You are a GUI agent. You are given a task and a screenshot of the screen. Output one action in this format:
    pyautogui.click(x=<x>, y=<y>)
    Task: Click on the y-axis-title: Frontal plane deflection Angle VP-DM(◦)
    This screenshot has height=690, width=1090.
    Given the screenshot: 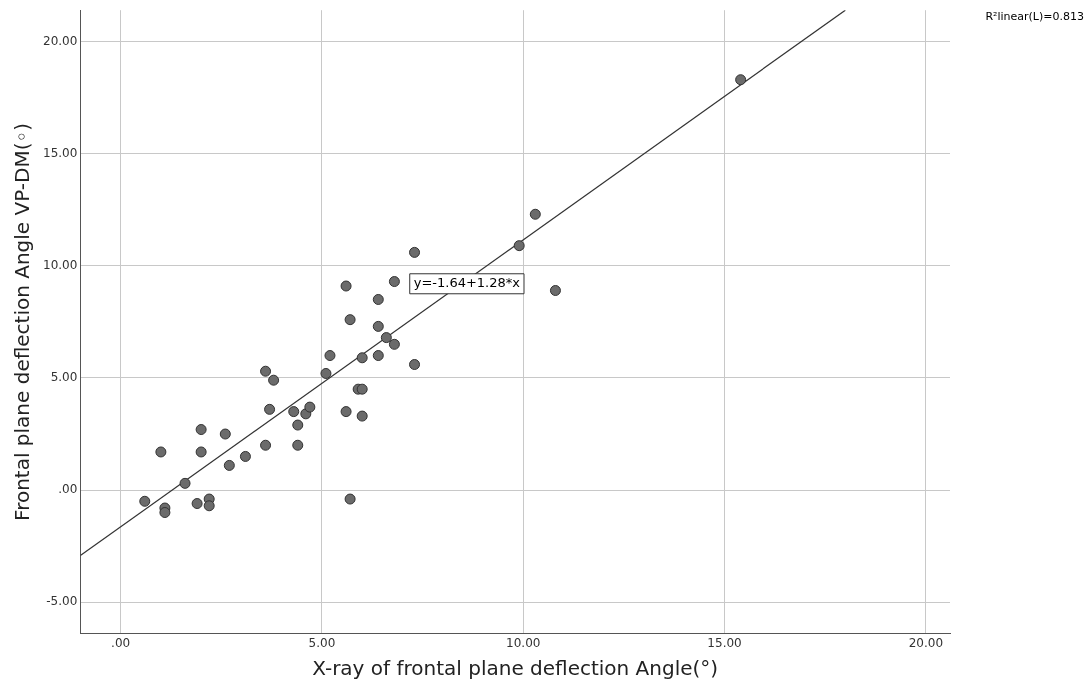 What is the action you would take?
    pyautogui.click(x=22, y=321)
    